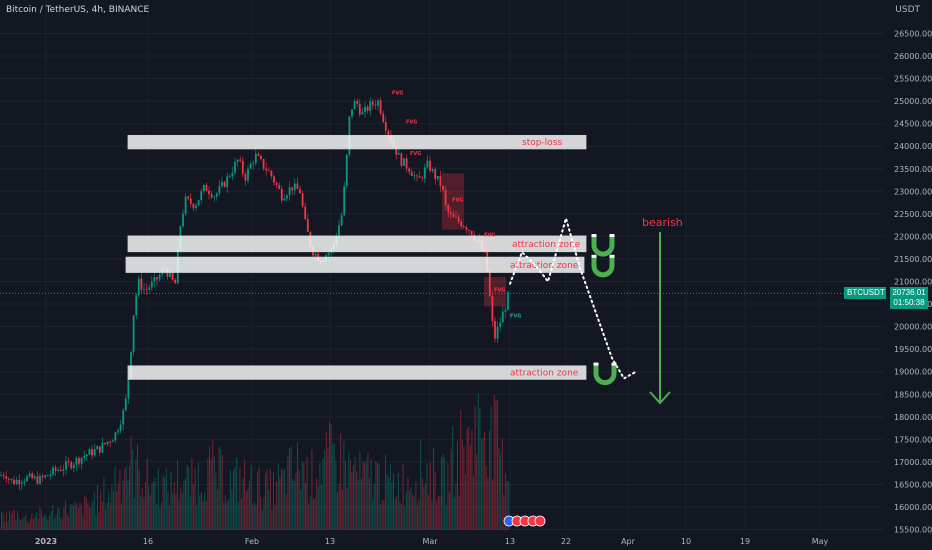 The height and width of the screenshot is (550, 932). Describe the element at coordinates (457, 200) in the screenshot. I see `fvg-label: FVG` at that location.